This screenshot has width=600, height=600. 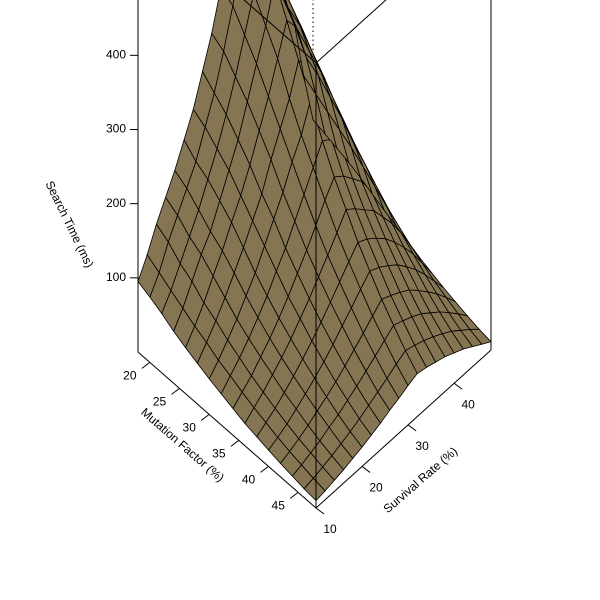 I want to click on z-tick-label: 400, so click(x=116, y=55).